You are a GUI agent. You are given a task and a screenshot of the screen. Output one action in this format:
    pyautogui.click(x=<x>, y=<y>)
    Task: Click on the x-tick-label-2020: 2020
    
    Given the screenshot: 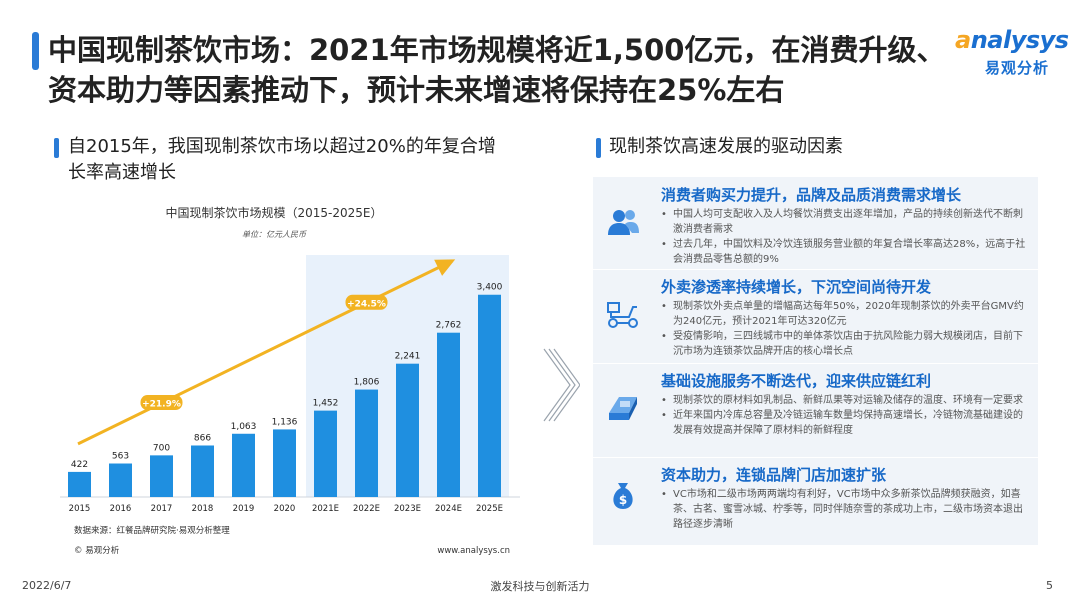 What is the action you would take?
    pyautogui.click(x=285, y=509)
    